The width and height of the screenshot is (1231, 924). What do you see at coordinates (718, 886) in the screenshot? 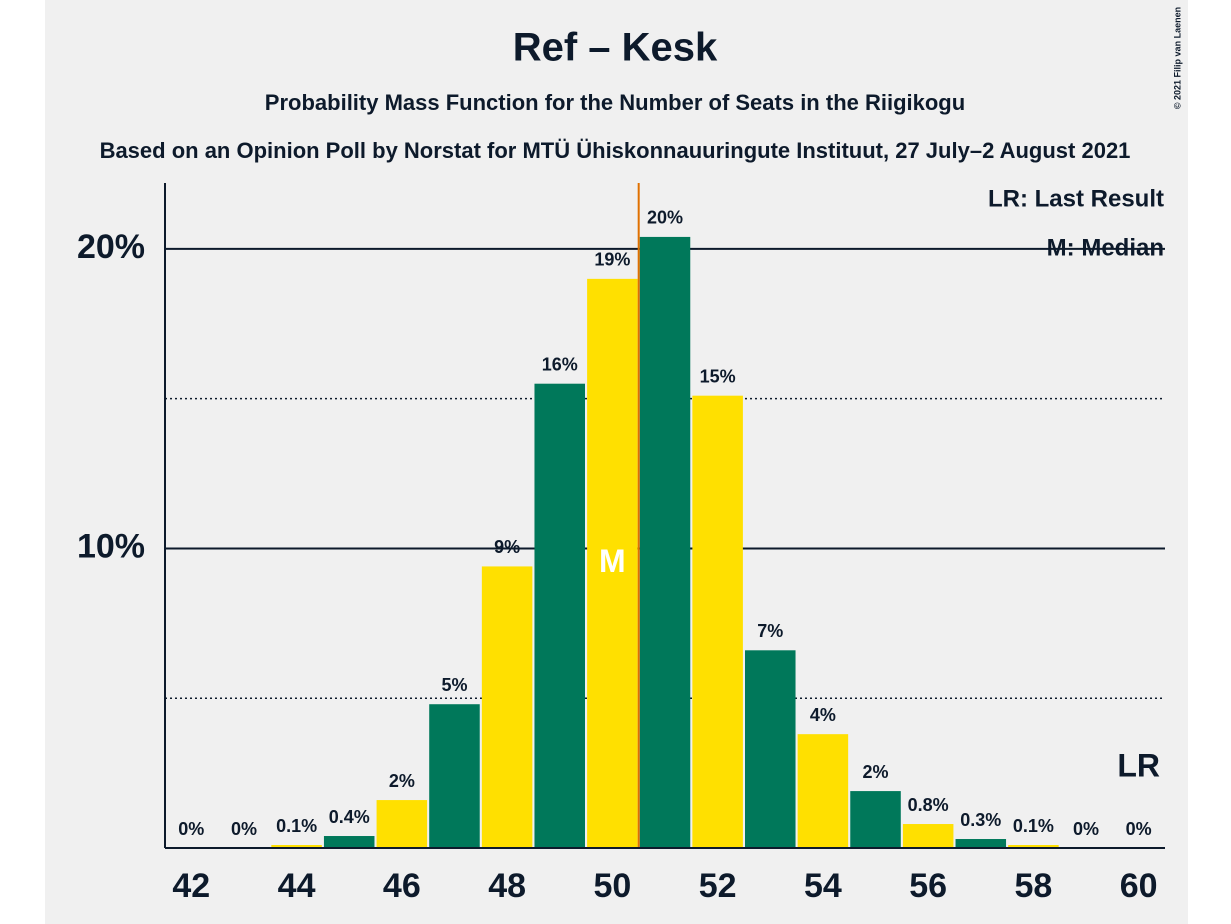
I see `x-tick-label: 52` at bounding box center [718, 886].